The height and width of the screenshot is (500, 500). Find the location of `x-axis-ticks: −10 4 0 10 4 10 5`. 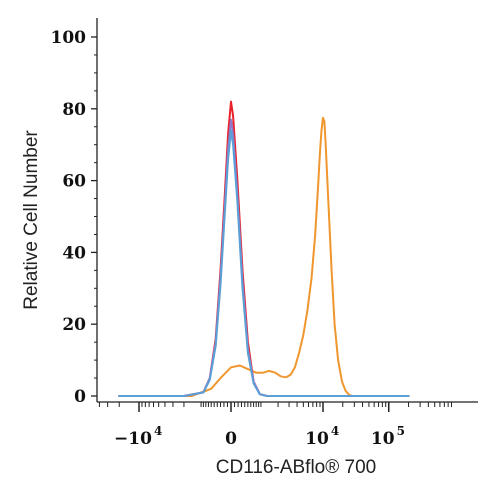

x-axis-ticks: −10 4 0 10 4 10 5 is located at coordinates (275, 425).